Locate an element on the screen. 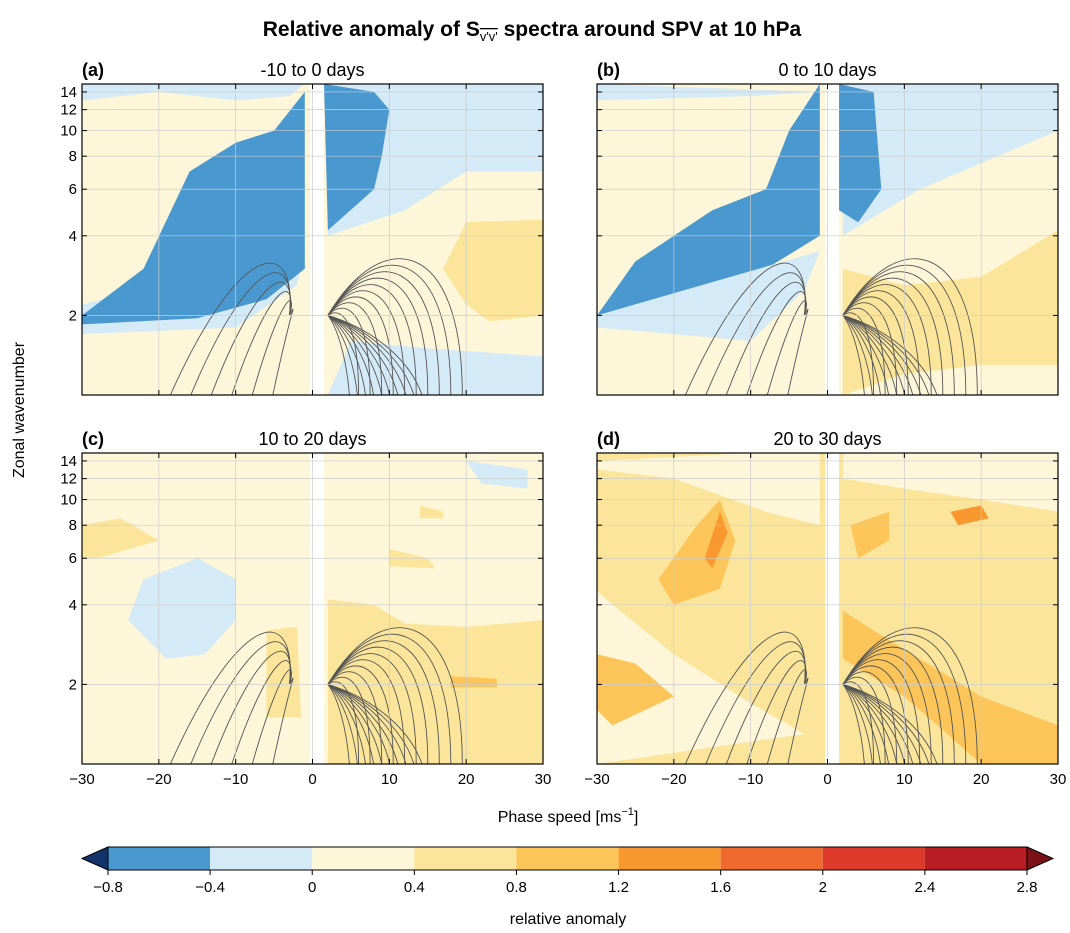 This screenshot has height=933, width=1070. panel-title: 20 to 30 days is located at coordinates (827, 439).